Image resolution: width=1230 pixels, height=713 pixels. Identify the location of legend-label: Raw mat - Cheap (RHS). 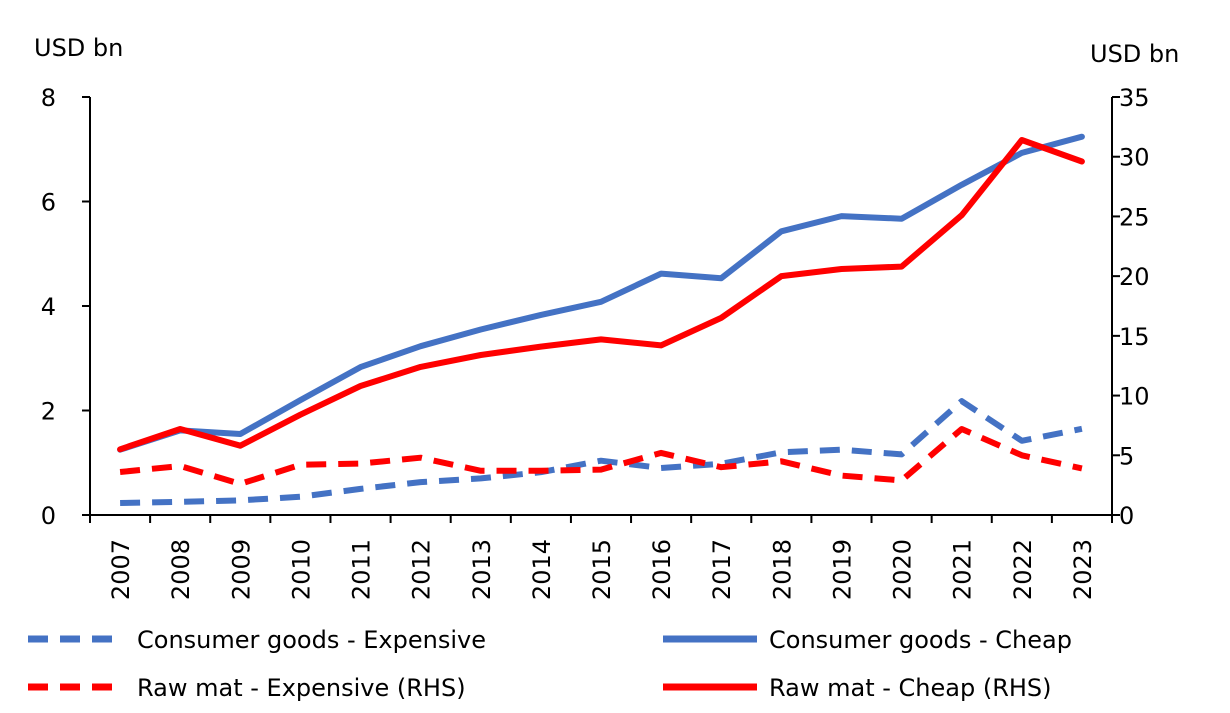
(910, 688).